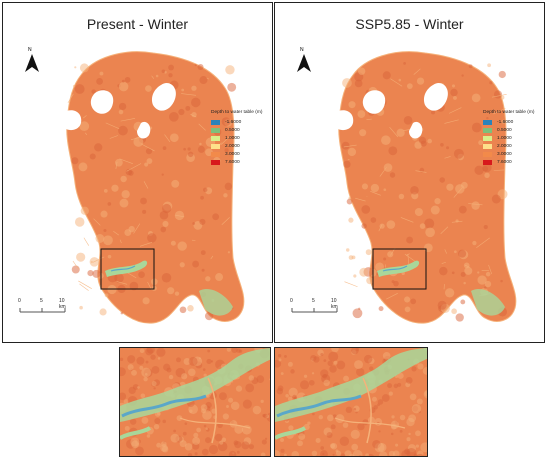 Image resolution: width=550 pixels, height=459 pixels. What do you see at coordinates (137, 24) in the screenshot?
I see `map-title: Present - Winter` at bounding box center [137, 24].